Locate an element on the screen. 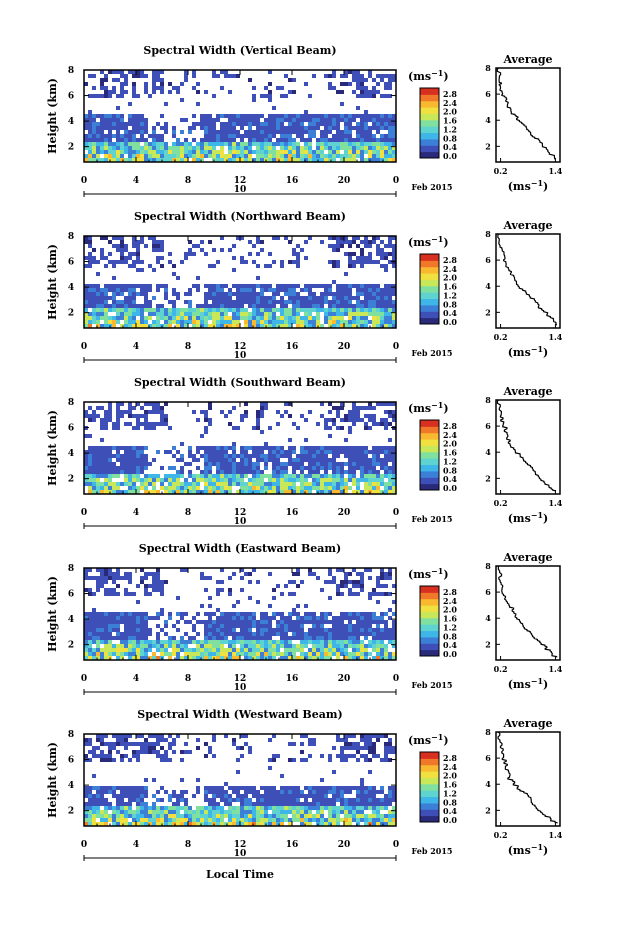  colorbar-unit-close: ) is located at coordinates (445, 242).